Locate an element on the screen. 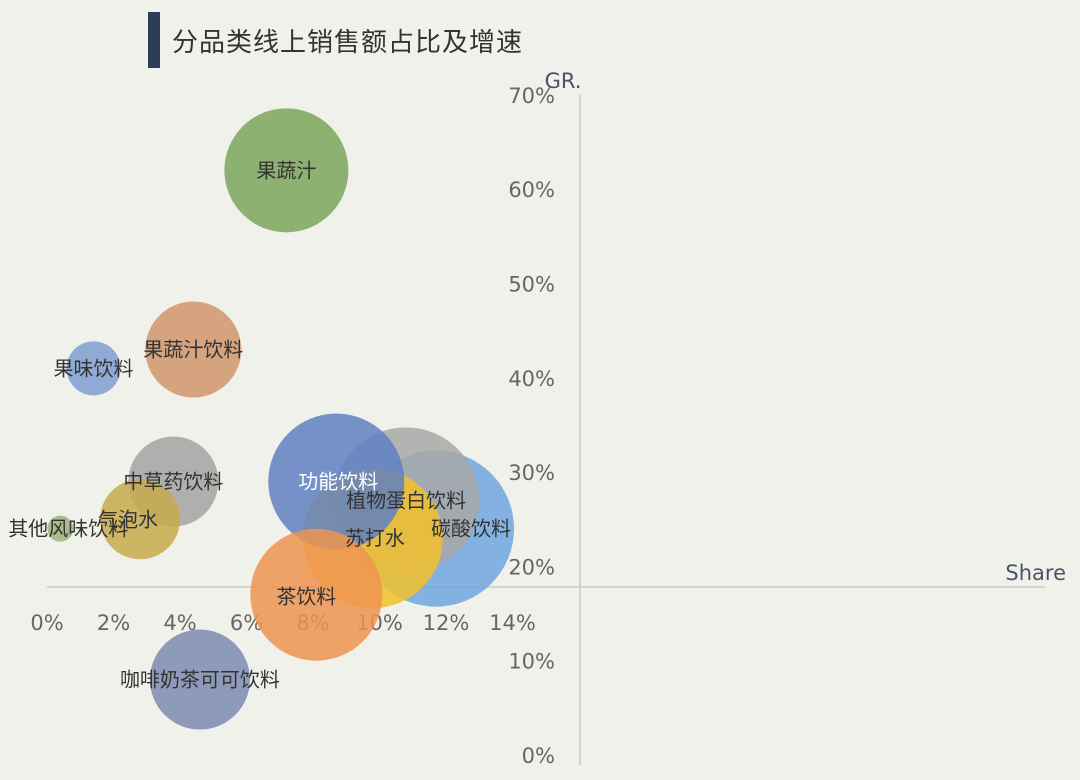 This screenshot has width=1080, height=780. y-tick-label: 0% is located at coordinates (538, 756).